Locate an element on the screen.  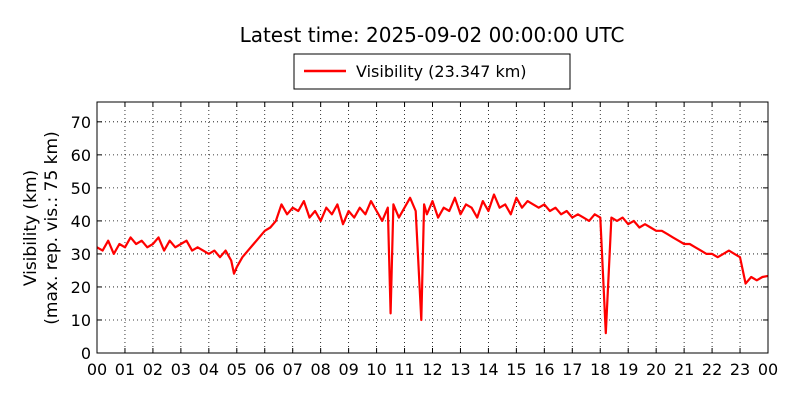
x-tick-label: 18 is located at coordinates (600, 369).